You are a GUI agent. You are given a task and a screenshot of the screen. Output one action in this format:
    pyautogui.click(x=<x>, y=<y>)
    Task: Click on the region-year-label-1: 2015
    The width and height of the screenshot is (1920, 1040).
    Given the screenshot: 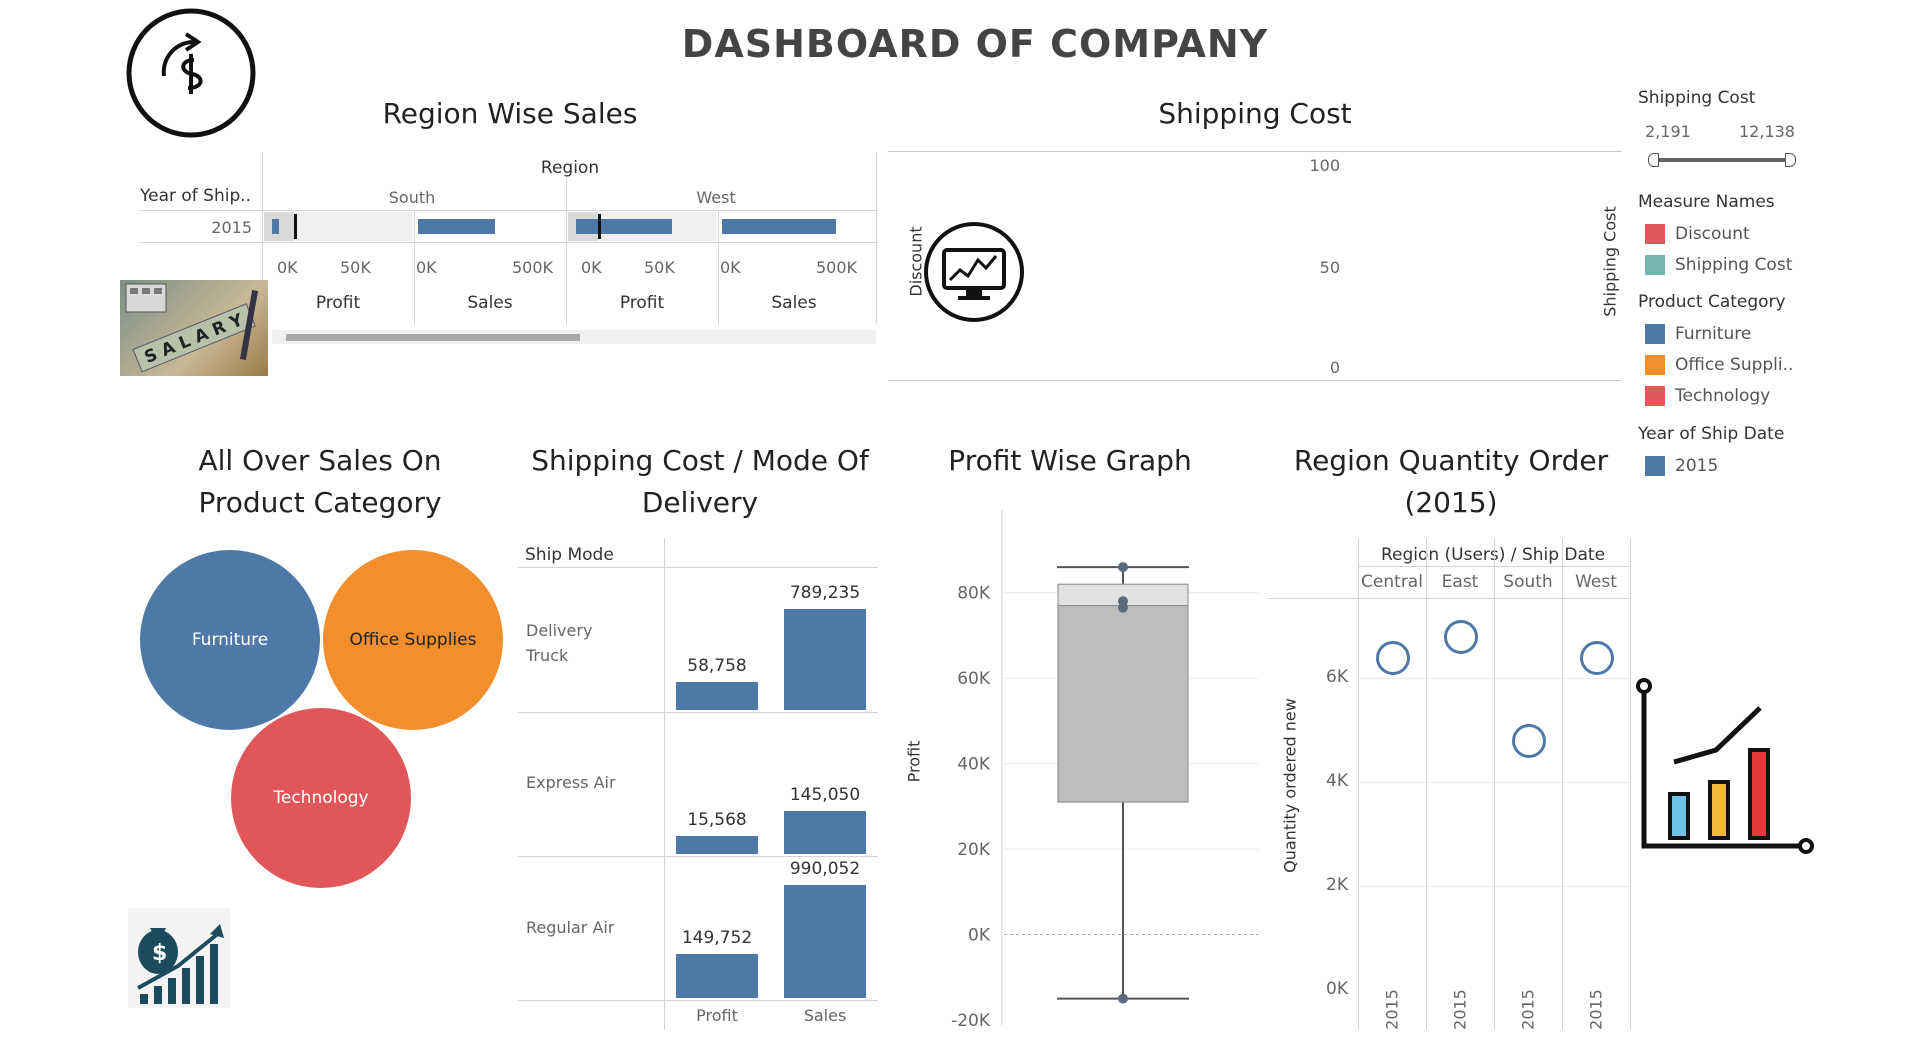 What is the action you would take?
    pyautogui.click(x=1460, y=1009)
    